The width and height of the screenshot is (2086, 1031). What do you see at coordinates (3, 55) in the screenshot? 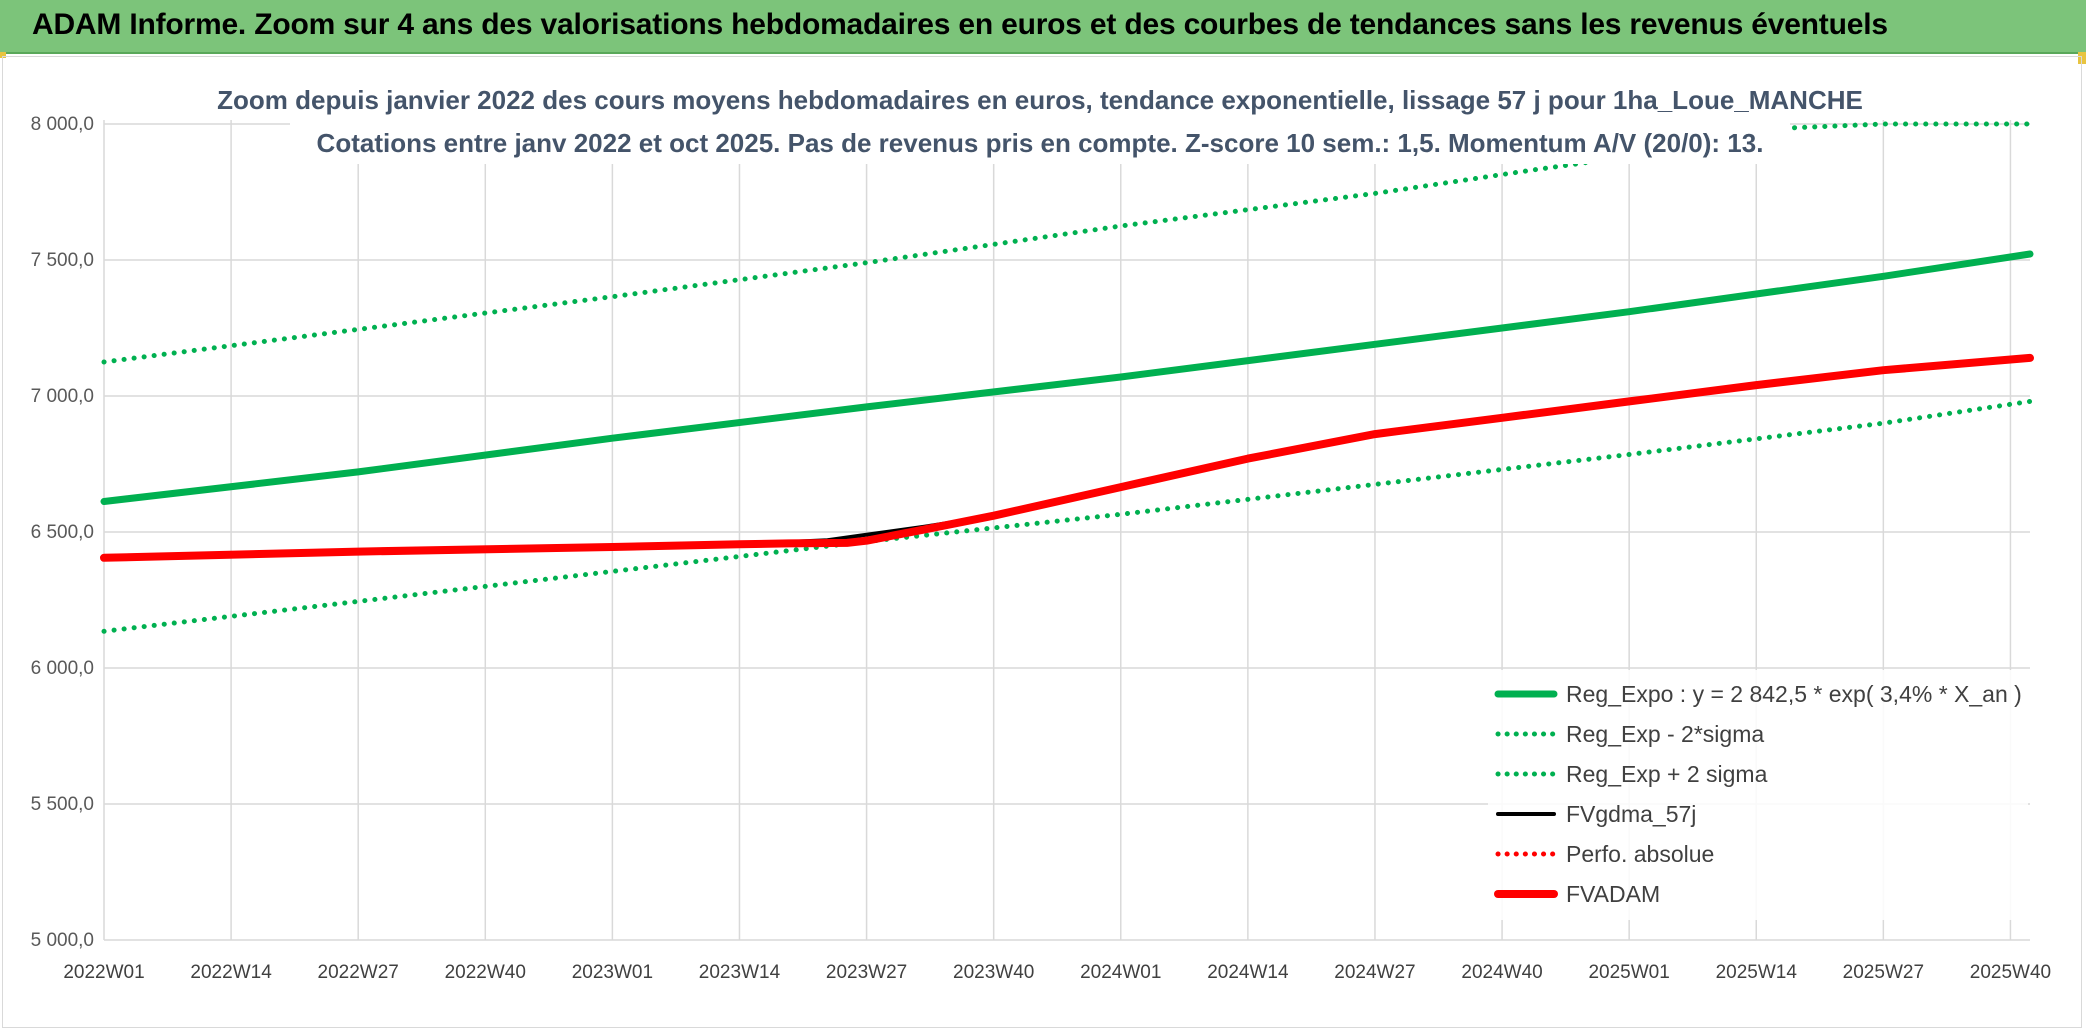
I see `corner-marker-left` at bounding box center [3, 55].